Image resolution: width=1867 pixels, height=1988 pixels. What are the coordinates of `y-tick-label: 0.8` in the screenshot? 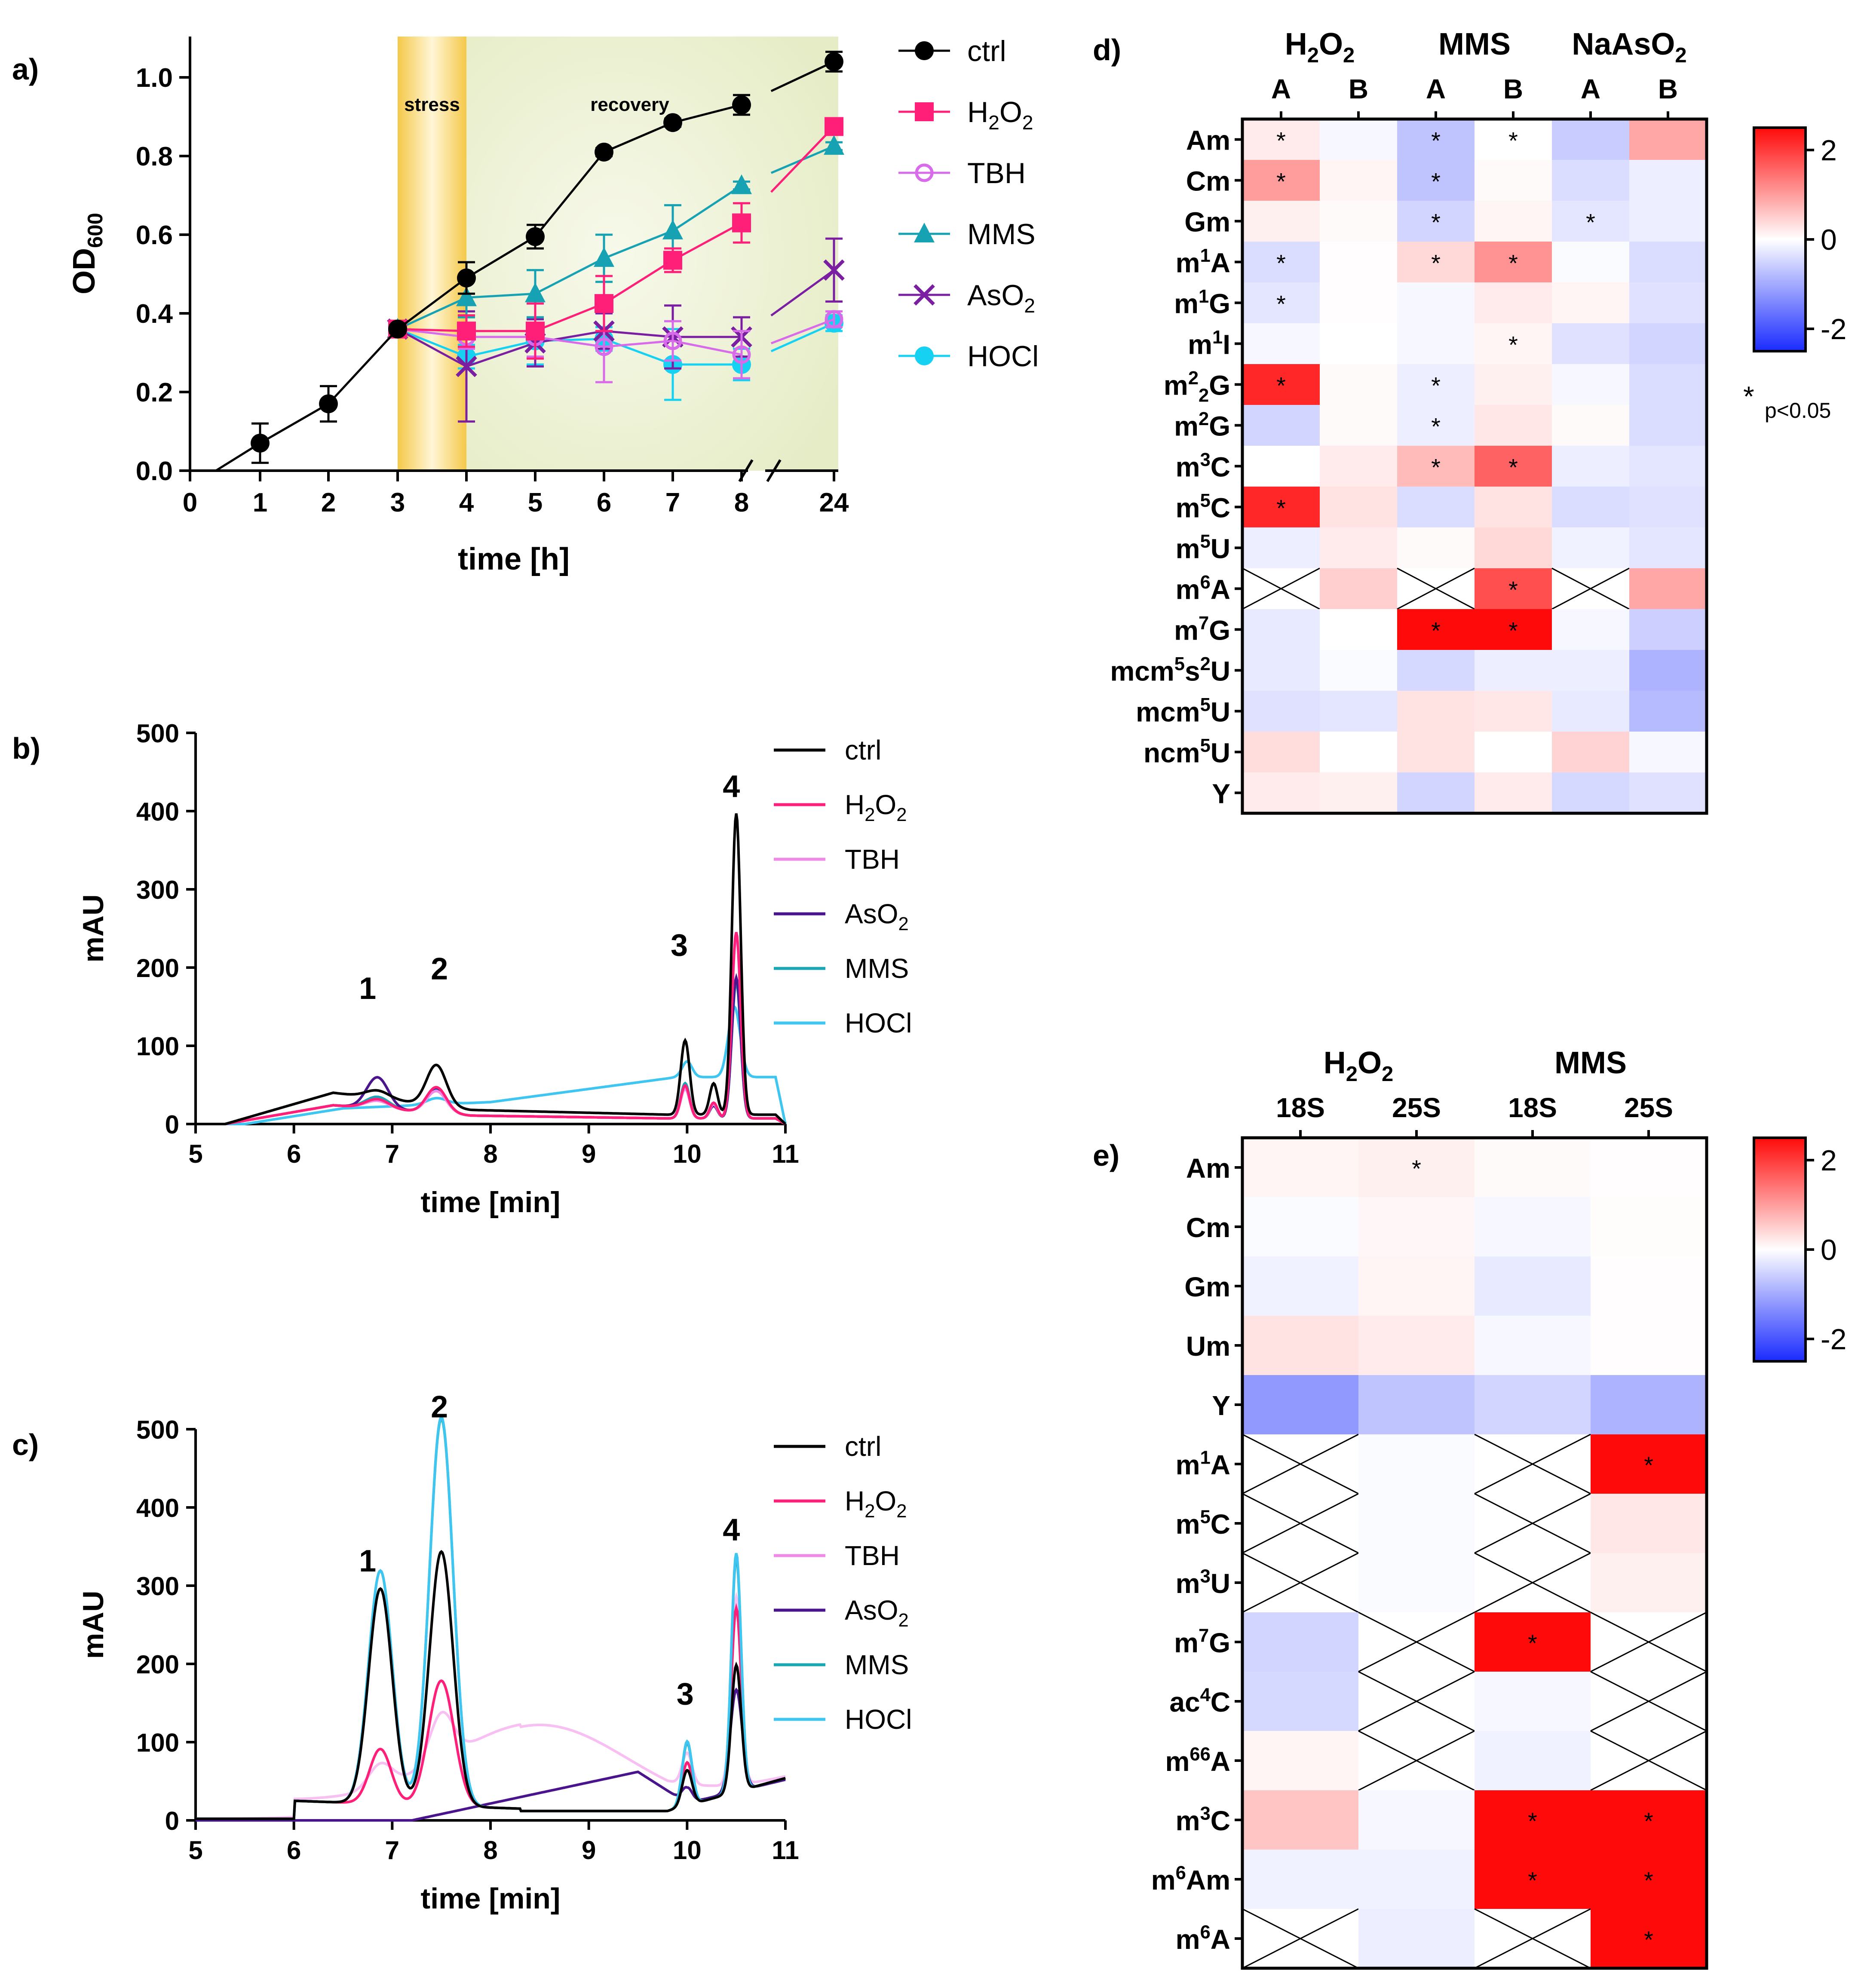 It's located at (154, 157).